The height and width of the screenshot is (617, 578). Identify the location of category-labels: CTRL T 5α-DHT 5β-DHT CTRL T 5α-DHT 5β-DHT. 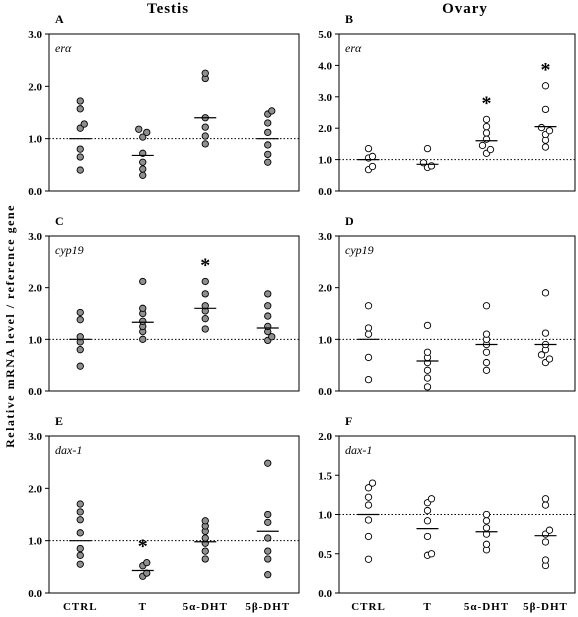
(315, 607).